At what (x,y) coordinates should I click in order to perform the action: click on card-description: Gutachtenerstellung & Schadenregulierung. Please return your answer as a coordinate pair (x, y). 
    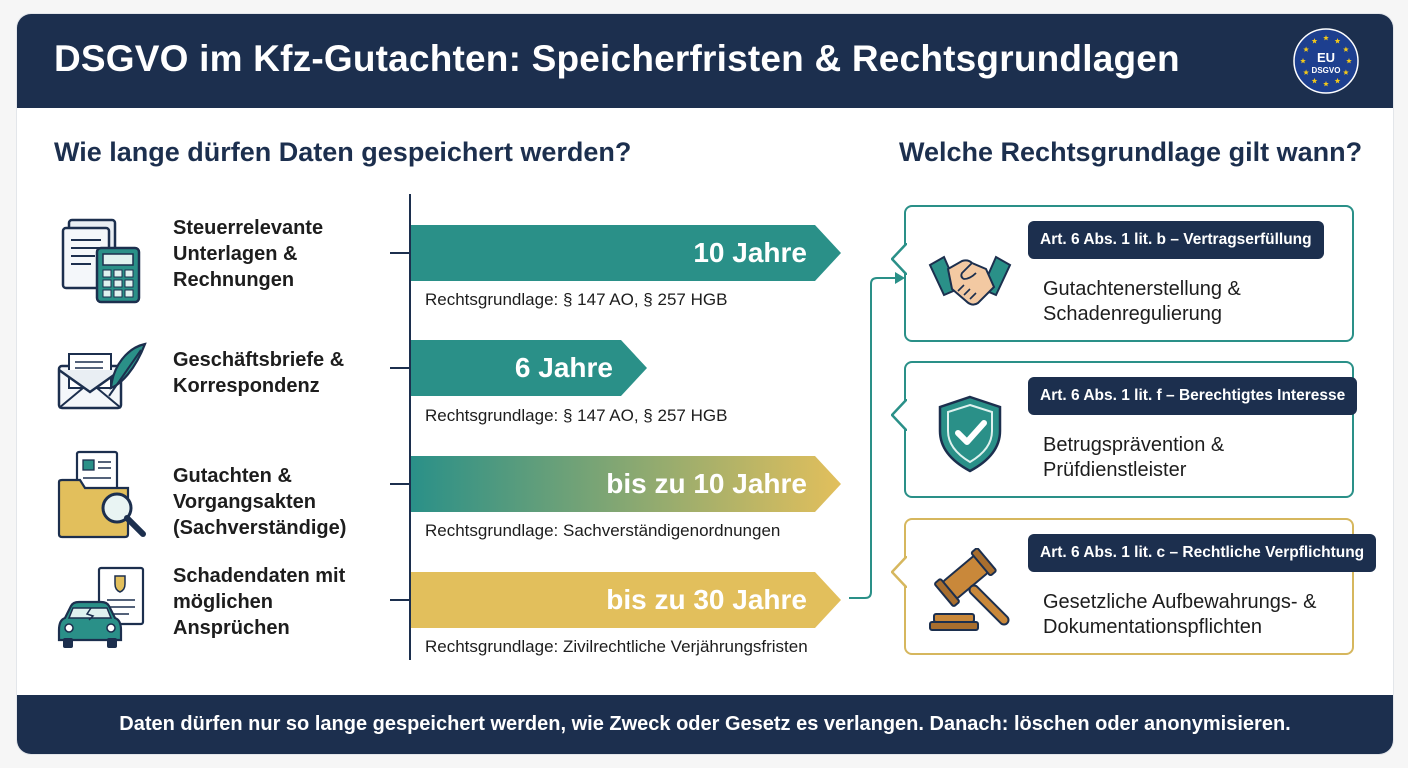
    Looking at the image, I should click on (1142, 301).